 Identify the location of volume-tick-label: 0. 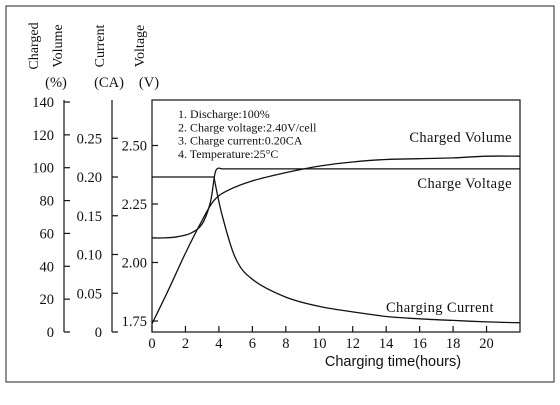
(50, 333).